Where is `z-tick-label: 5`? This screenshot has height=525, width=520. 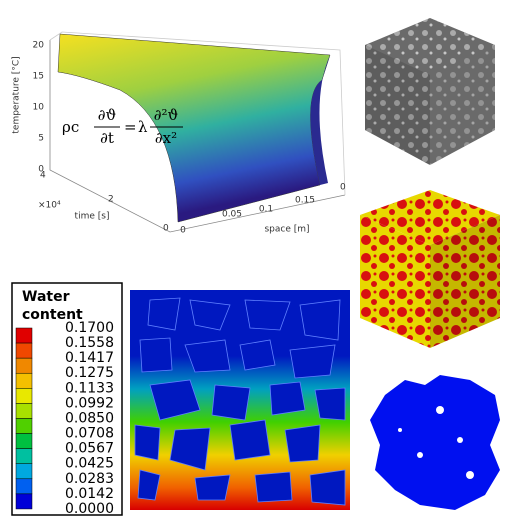 z-tick-label: 5 is located at coordinates (41, 139).